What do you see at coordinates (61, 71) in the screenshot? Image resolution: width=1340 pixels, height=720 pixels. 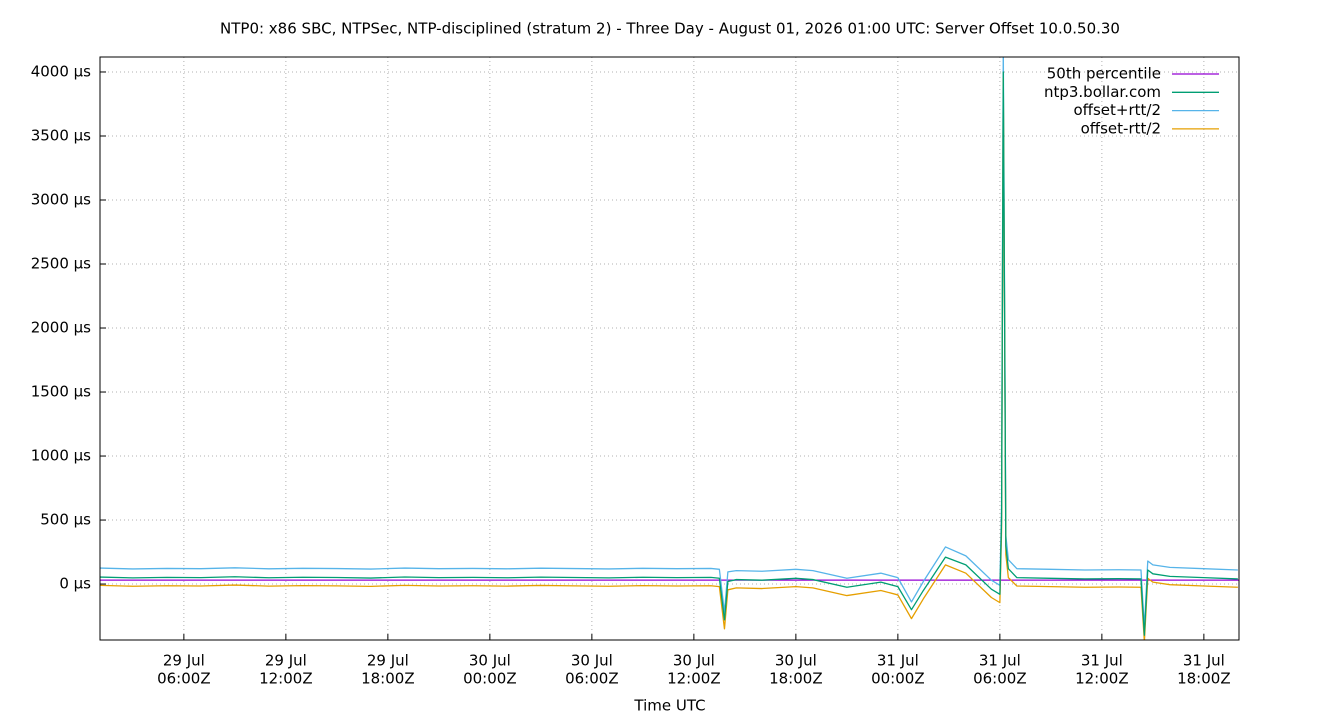 I see `y-tick-label: 4000 µs` at bounding box center [61, 71].